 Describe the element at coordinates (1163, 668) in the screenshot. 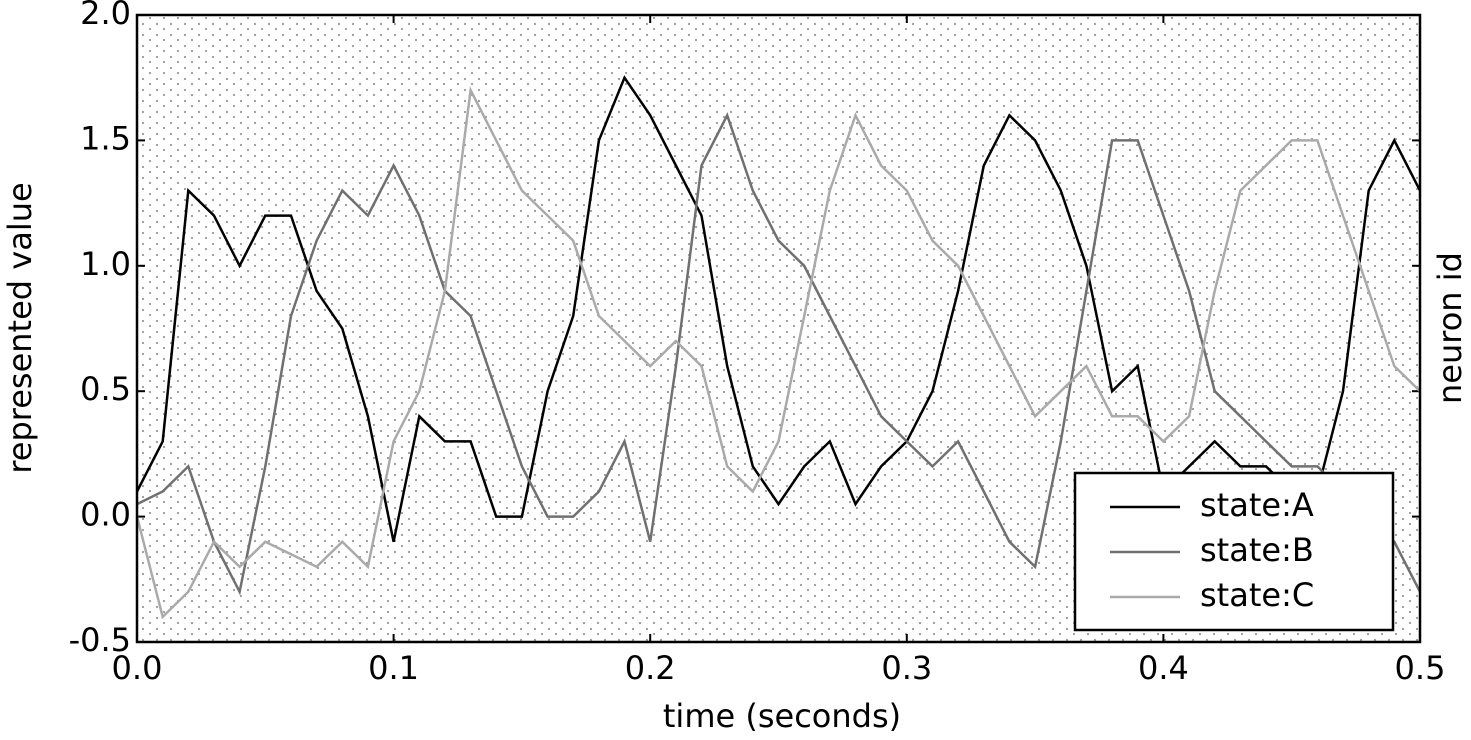

I see `x-tick-label: 0.4` at that location.